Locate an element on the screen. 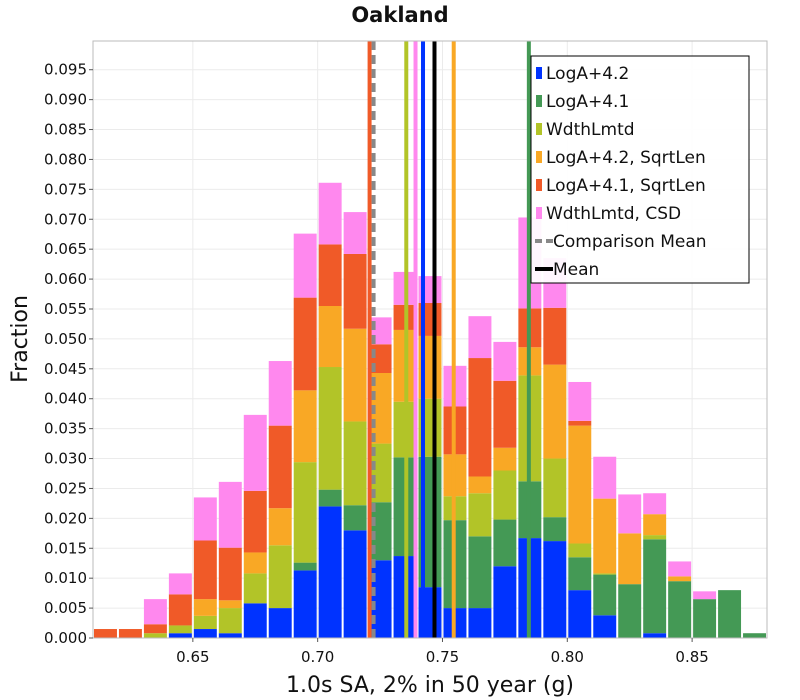  y-tick-label: 0.015 is located at coordinates (65, 548).